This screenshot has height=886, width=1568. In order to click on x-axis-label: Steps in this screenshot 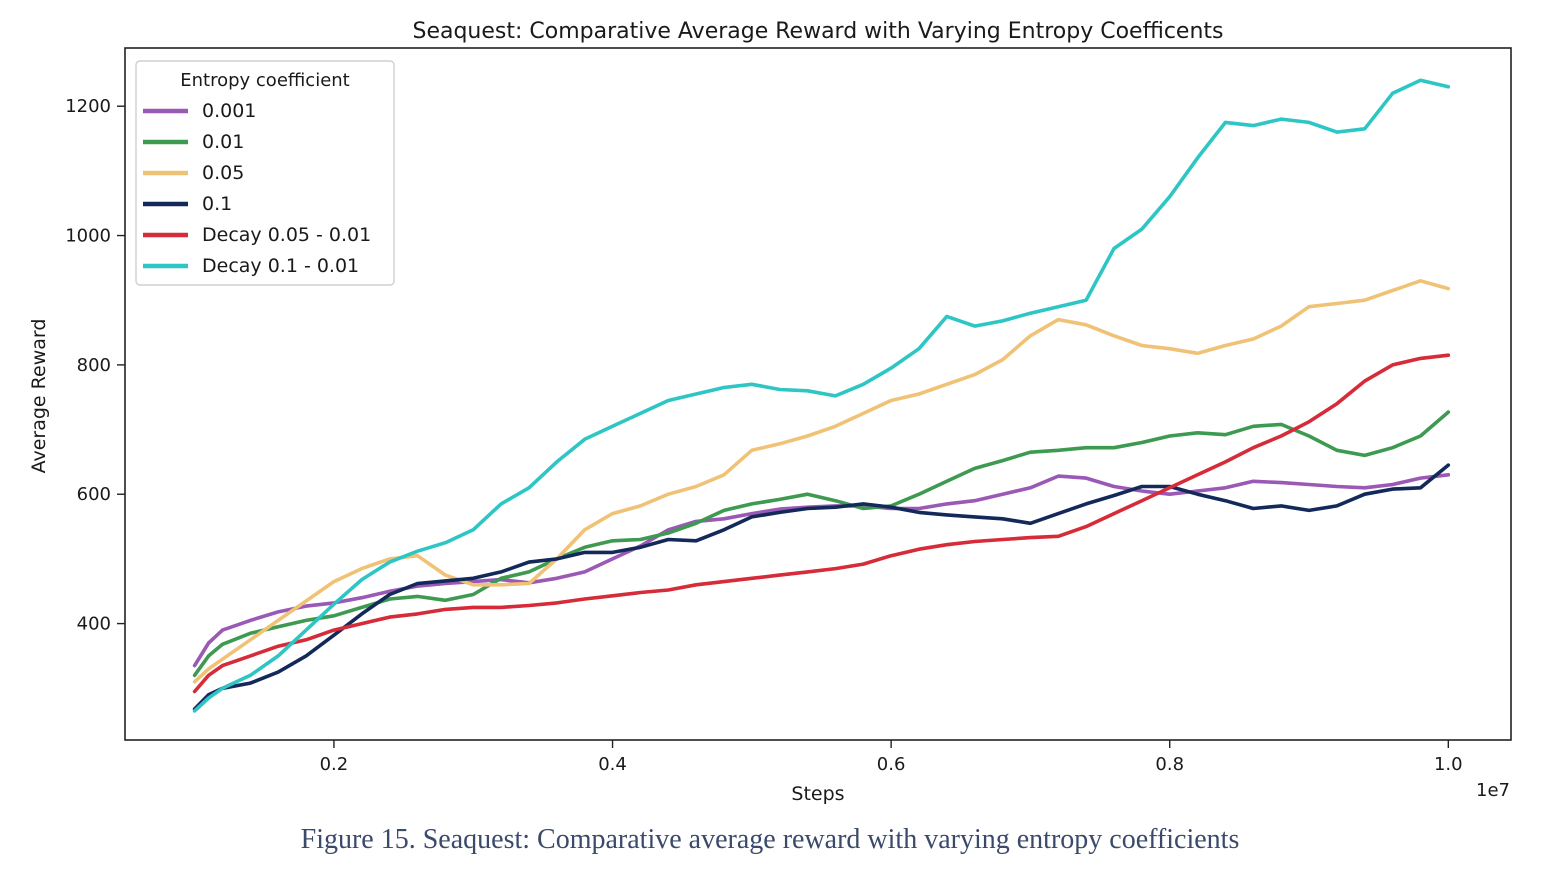, I will do `click(817, 794)`.